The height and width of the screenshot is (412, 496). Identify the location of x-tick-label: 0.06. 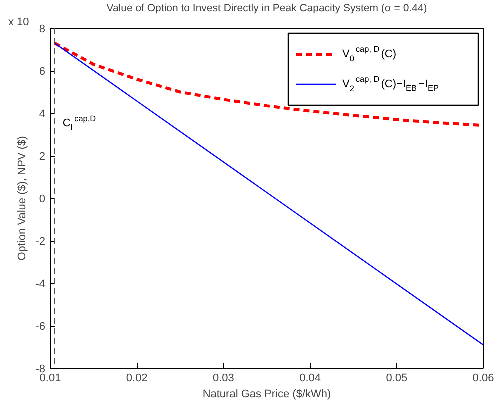
(483, 378).